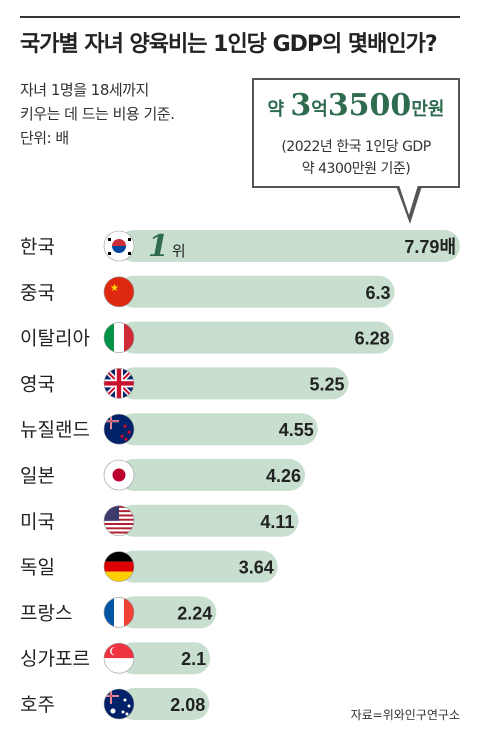 This screenshot has width=480, height=740. What do you see at coordinates (296, 430) in the screenshot?
I see `value-label: 4.55` at bounding box center [296, 430].